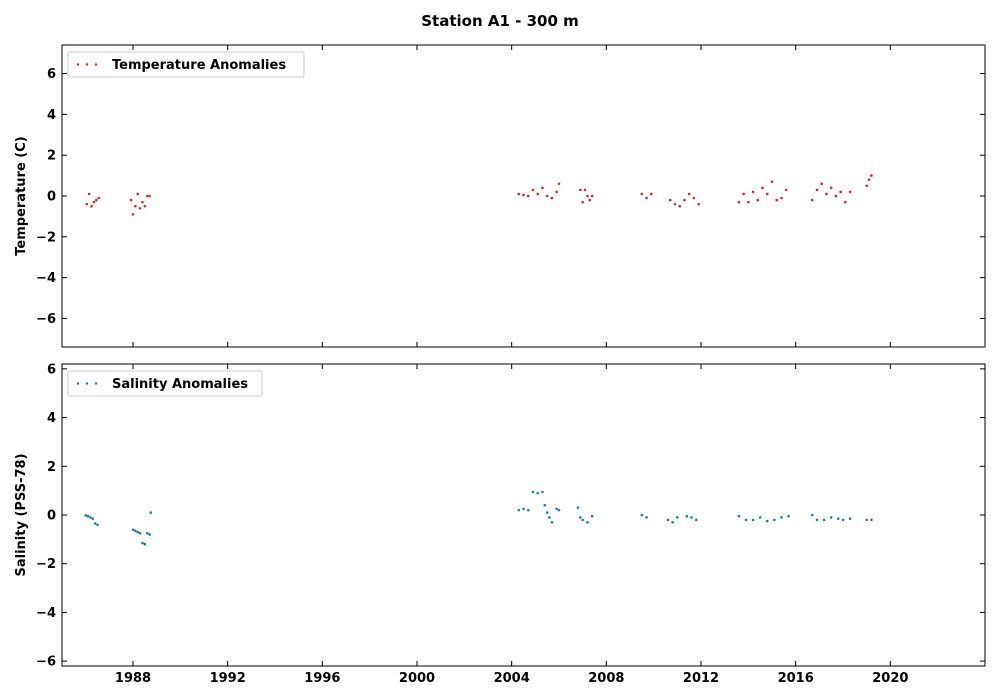 This screenshot has width=1000, height=700. I want to click on salinity-legend: Salinity Anomalies, so click(165, 383).